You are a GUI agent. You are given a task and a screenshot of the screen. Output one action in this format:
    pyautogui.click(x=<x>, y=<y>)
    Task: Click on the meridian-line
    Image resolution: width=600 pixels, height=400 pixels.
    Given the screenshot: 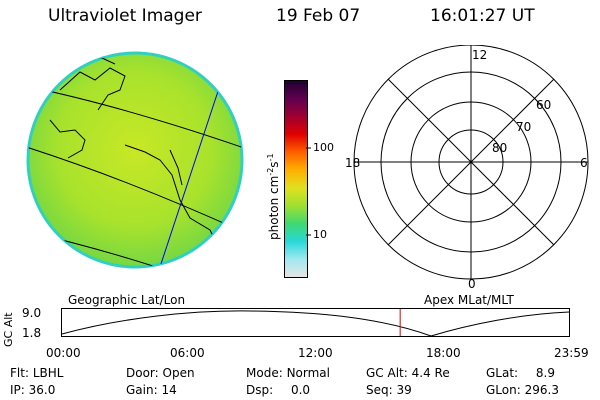 What is the action you would take?
    pyautogui.click(x=192, y=160)
    